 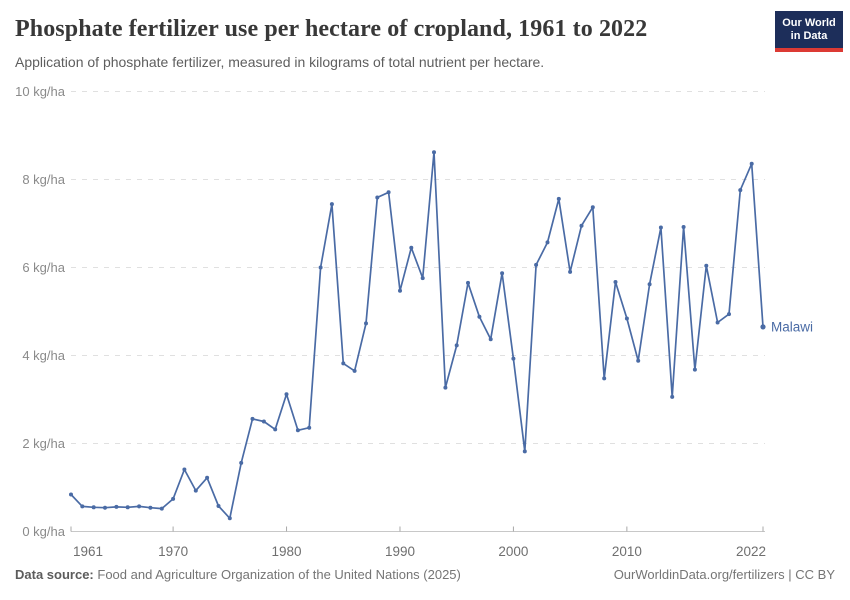 I want to click on data-point-2009, so click(x=615, y=282).